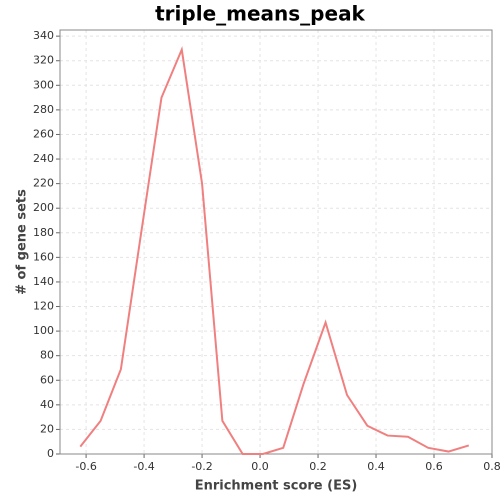 Image resolution: width=500 pixels, height=500 pixels. I want to click on y-tick-label: 340, so click(43, 35).